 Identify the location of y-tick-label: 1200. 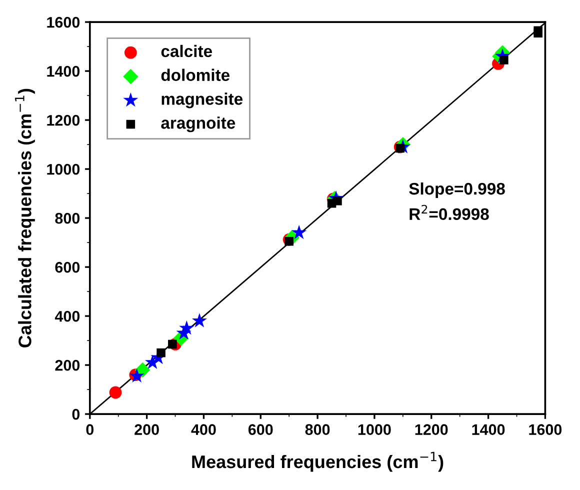
(63, 120).